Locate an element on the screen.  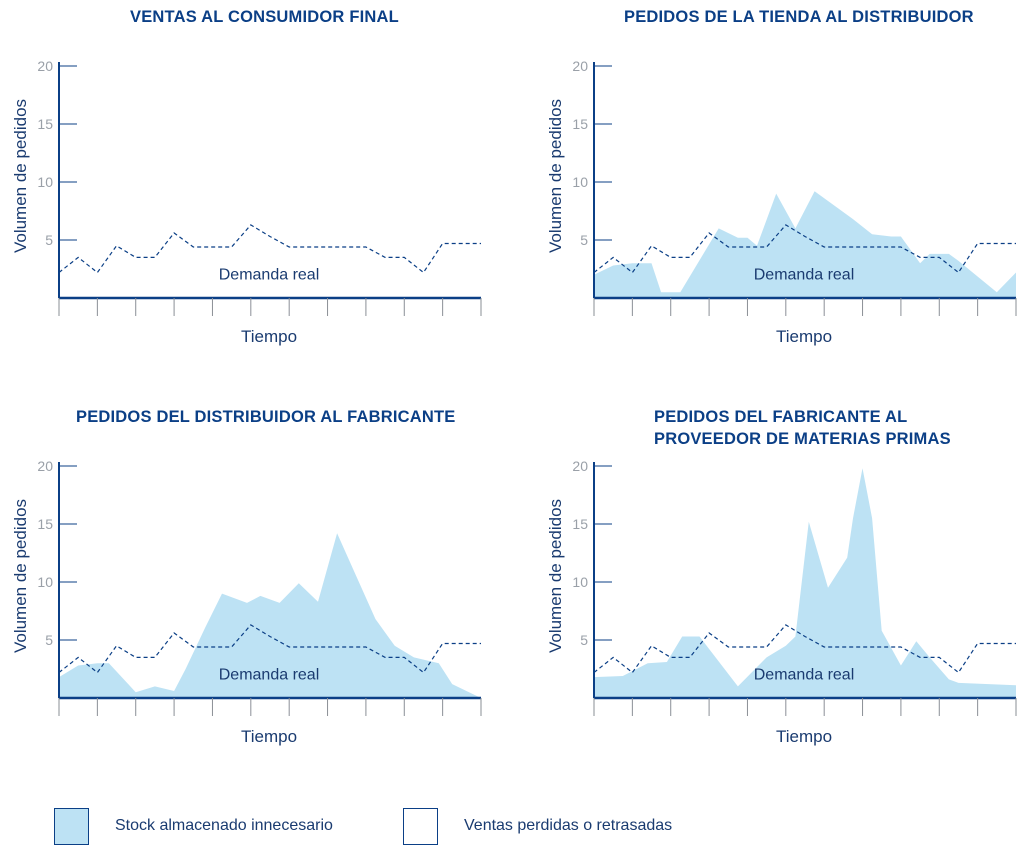
chart-2-title: PEDIDOS DE LA TIENDA AL DISTRIBUIDOR is located at coordinates (799, 17).